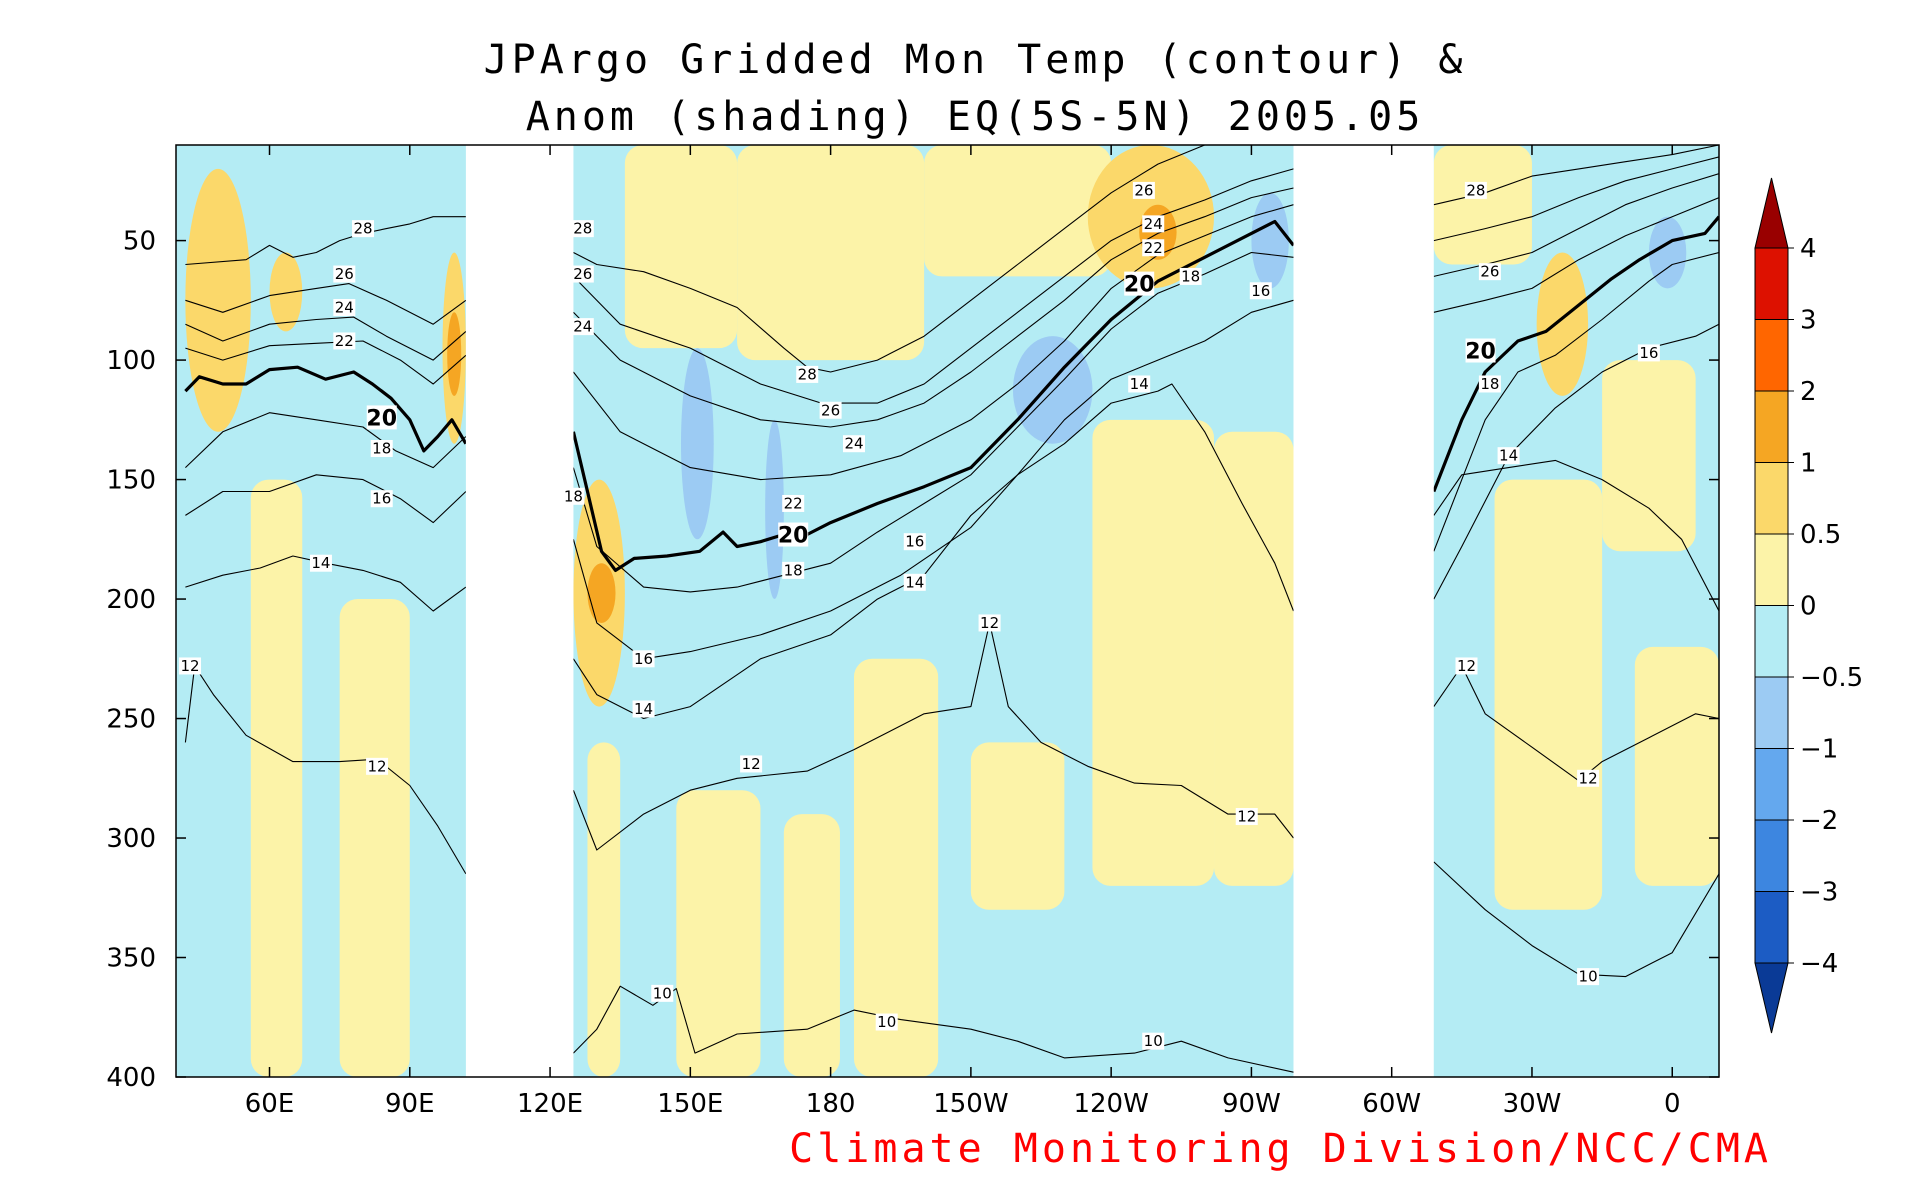 Image resolution: width=1920 pixels, height=1200 pixels. Describe the element at coordinates (1363, 611) in the screenshot. I see `no-data-gap` at that location.